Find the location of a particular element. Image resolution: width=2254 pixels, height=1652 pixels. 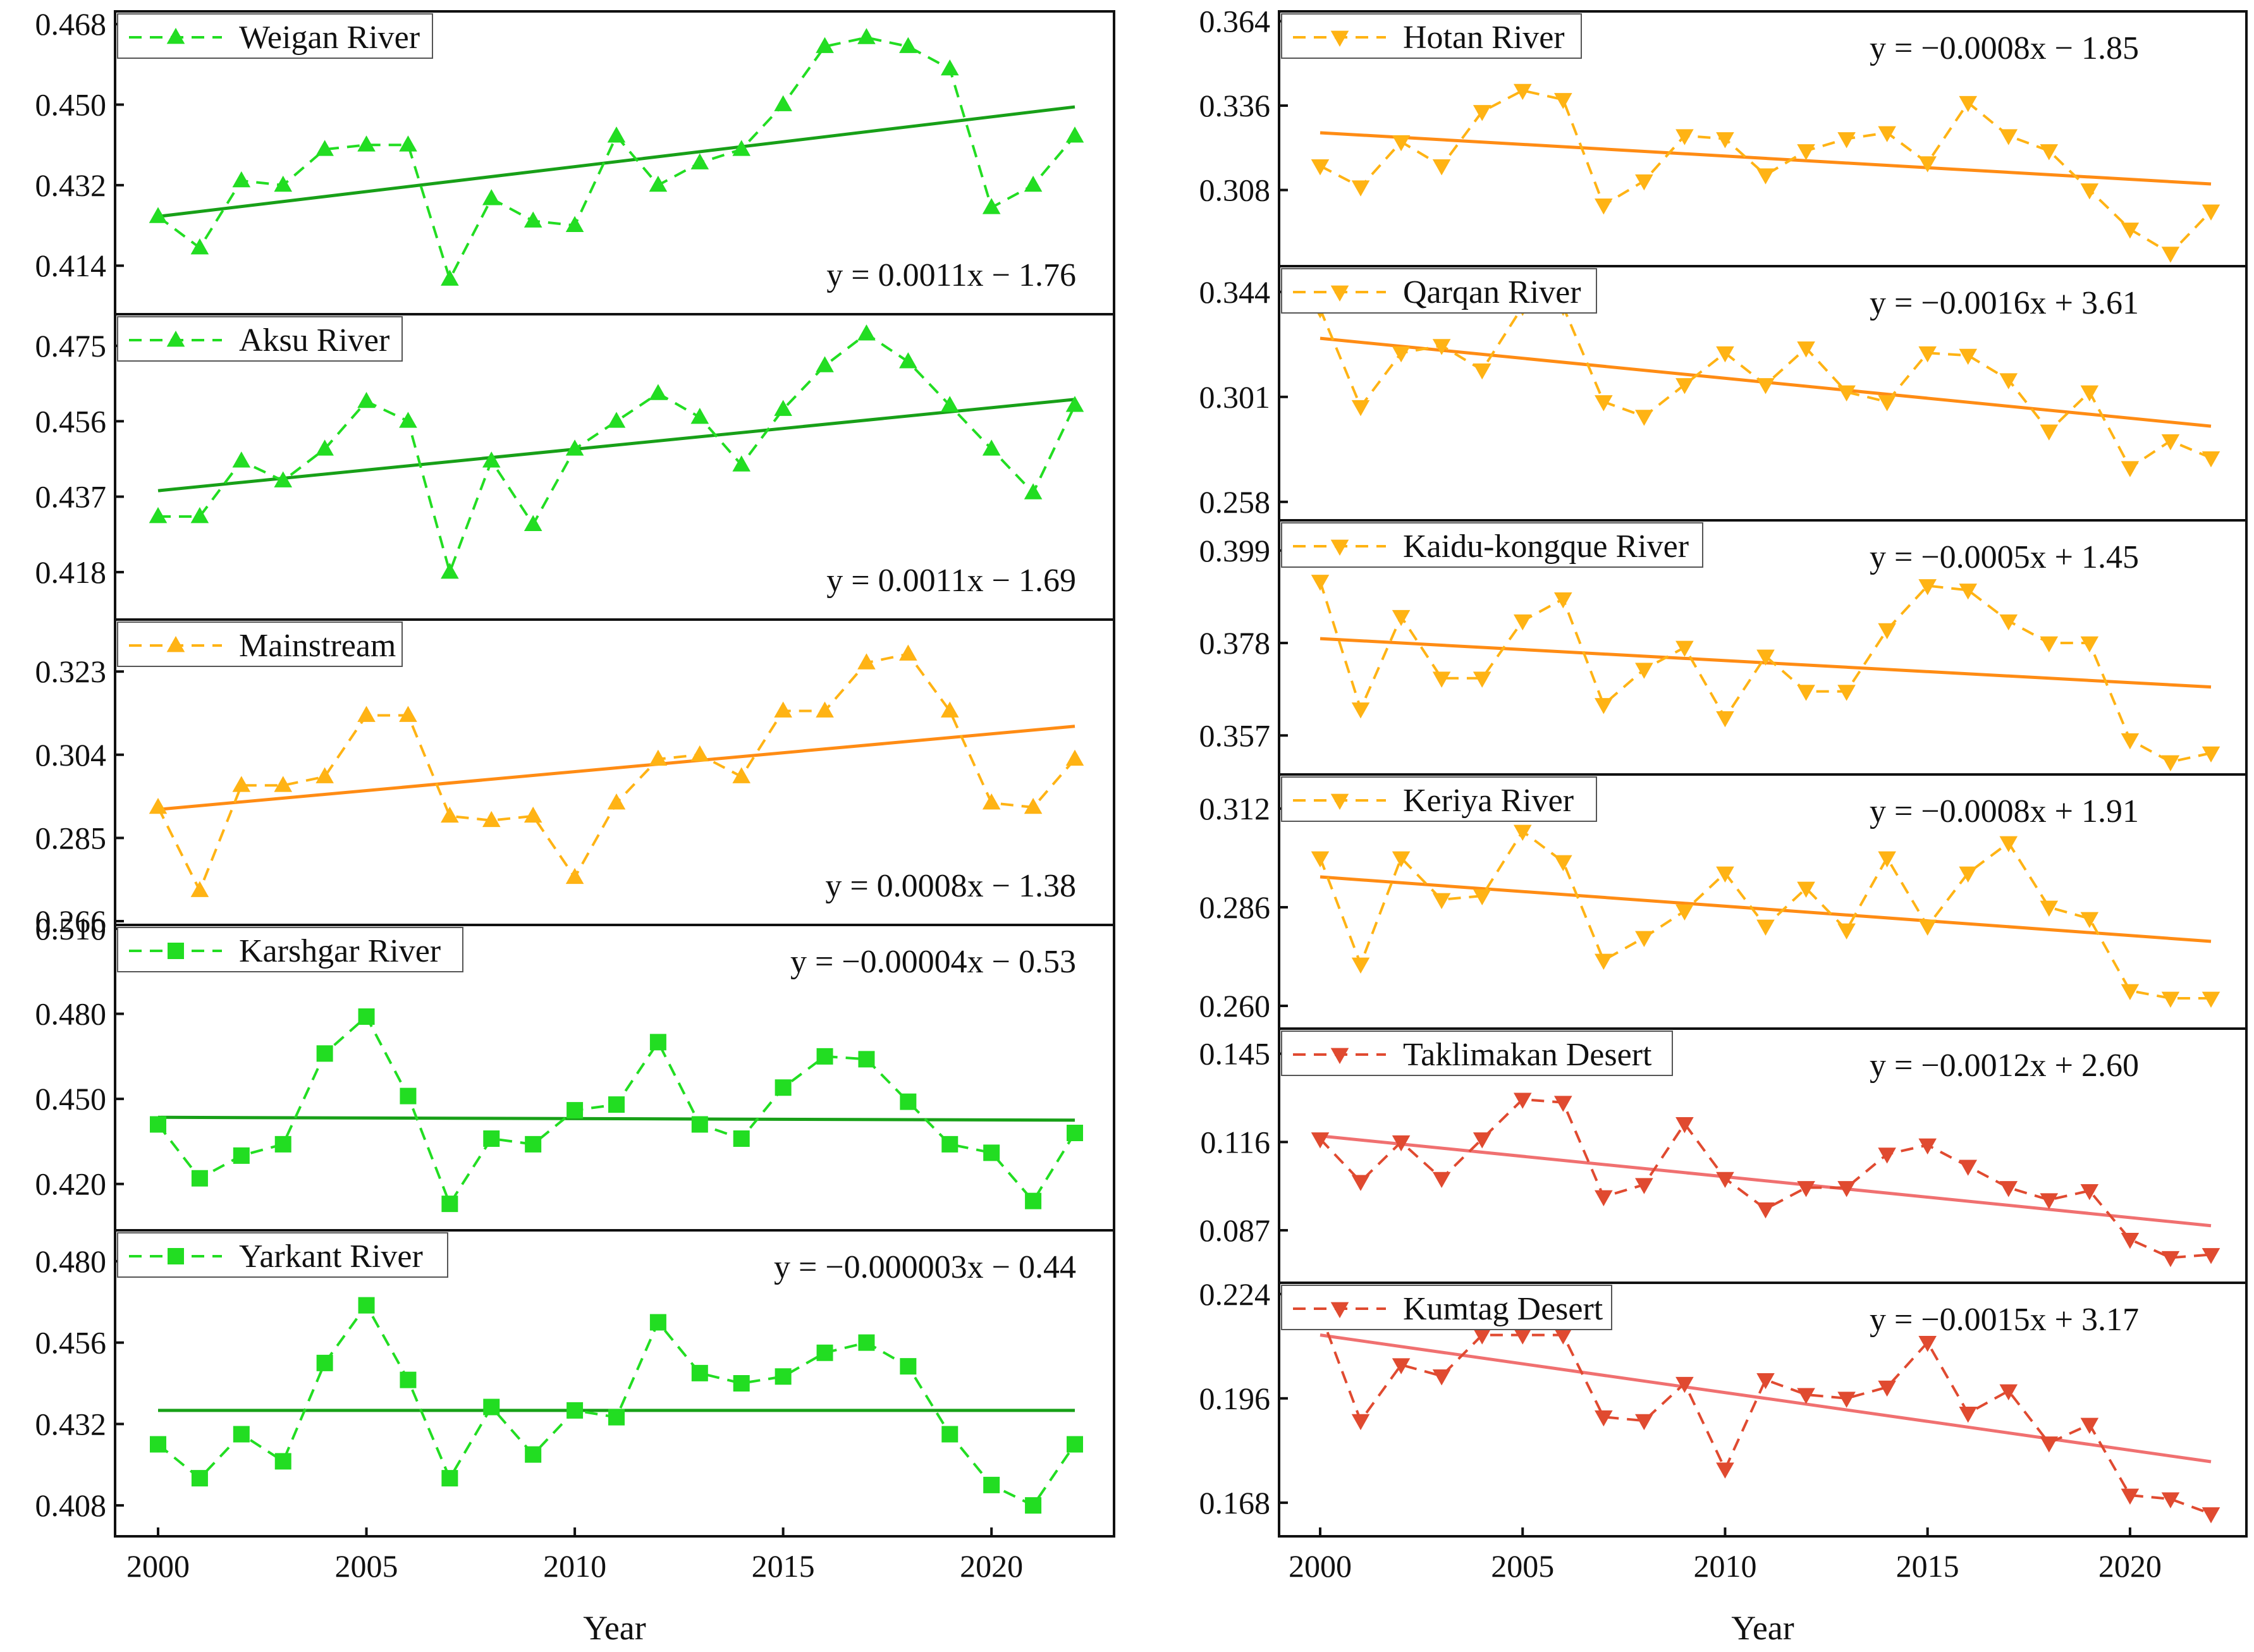

legend-label: Kaidu-kongque River is located at coordinates (1546, 547).